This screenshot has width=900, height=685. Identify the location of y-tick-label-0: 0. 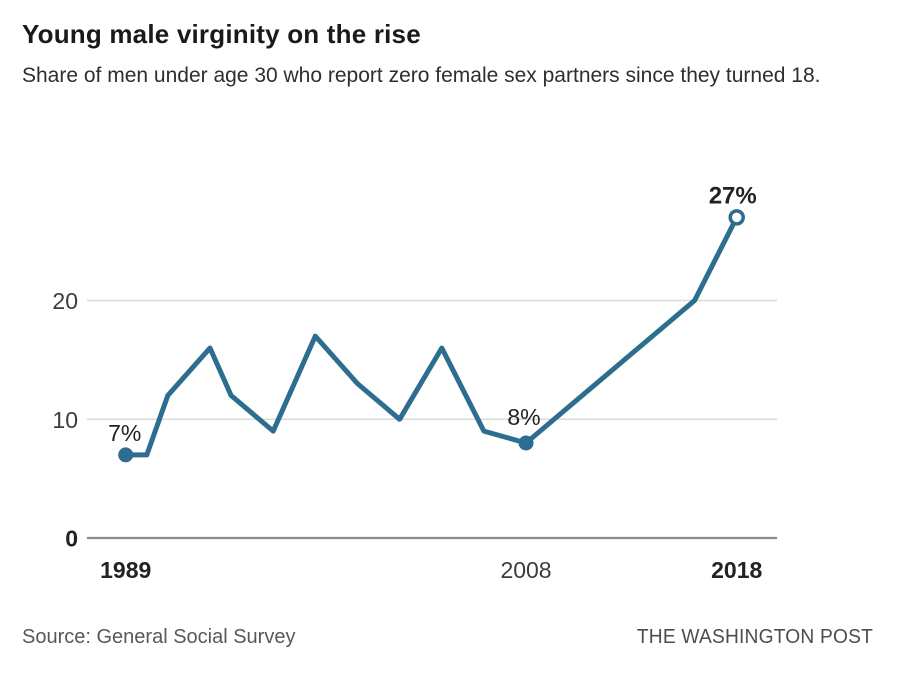
(71, 539).